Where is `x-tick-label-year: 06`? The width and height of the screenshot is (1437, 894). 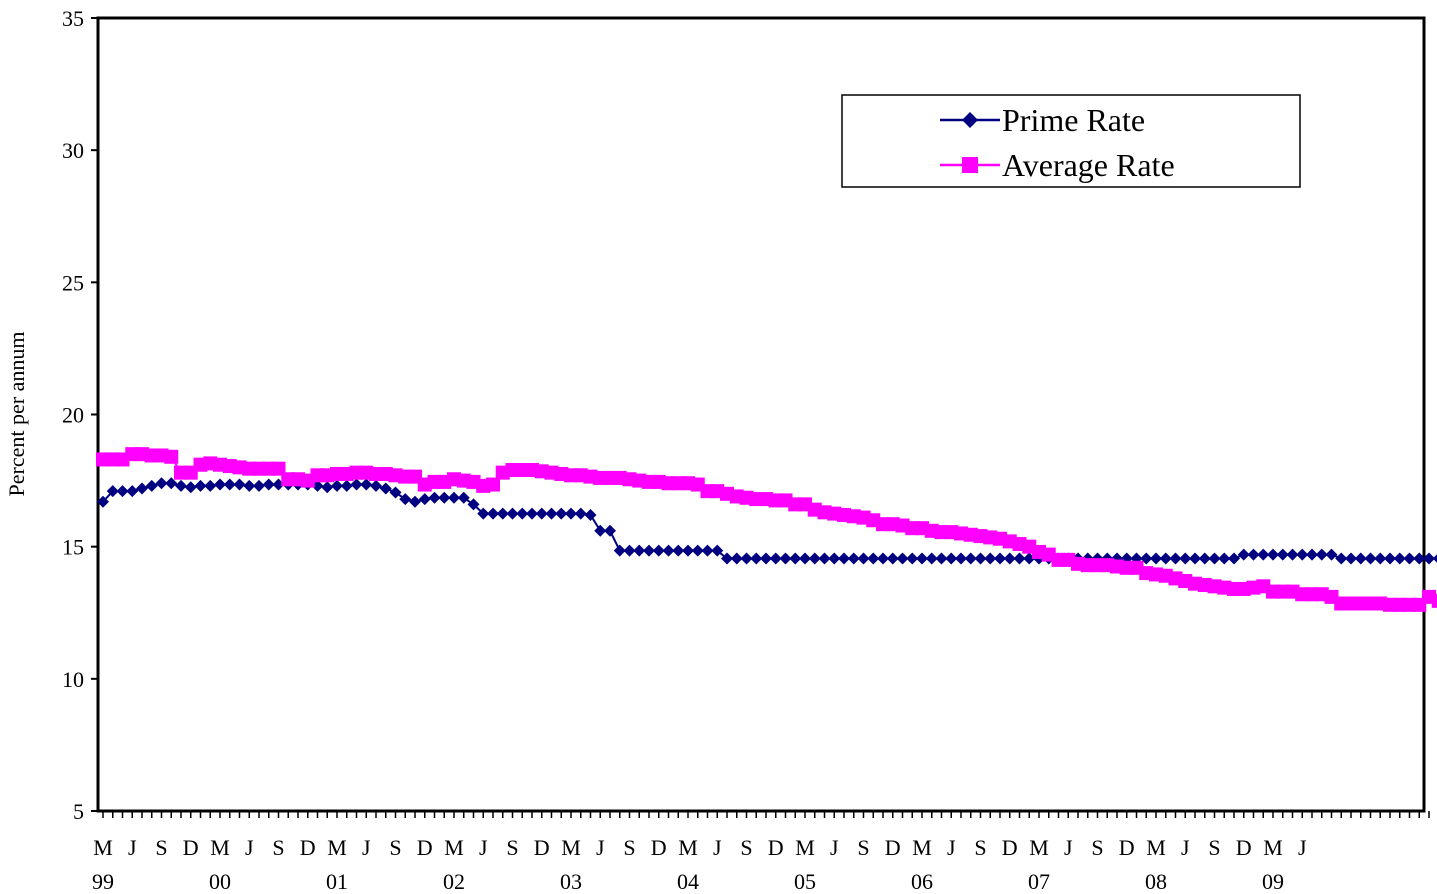 x-tick-label-year: 06 is located at coordinates (922, 881).